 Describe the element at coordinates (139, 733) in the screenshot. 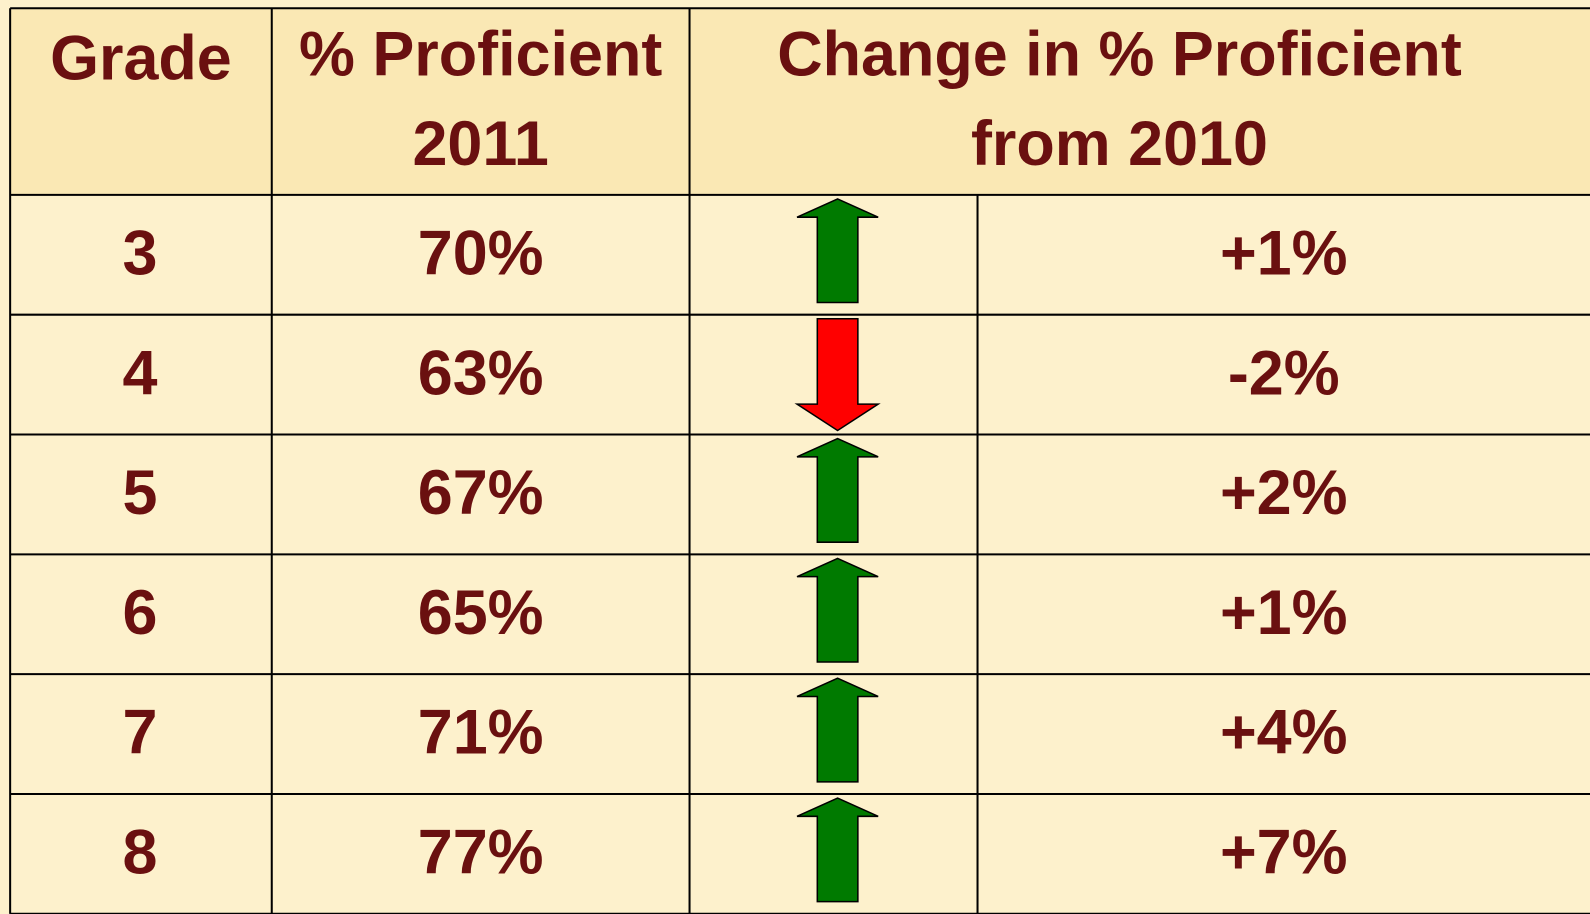

I see `grade-cell: 7` at that location.